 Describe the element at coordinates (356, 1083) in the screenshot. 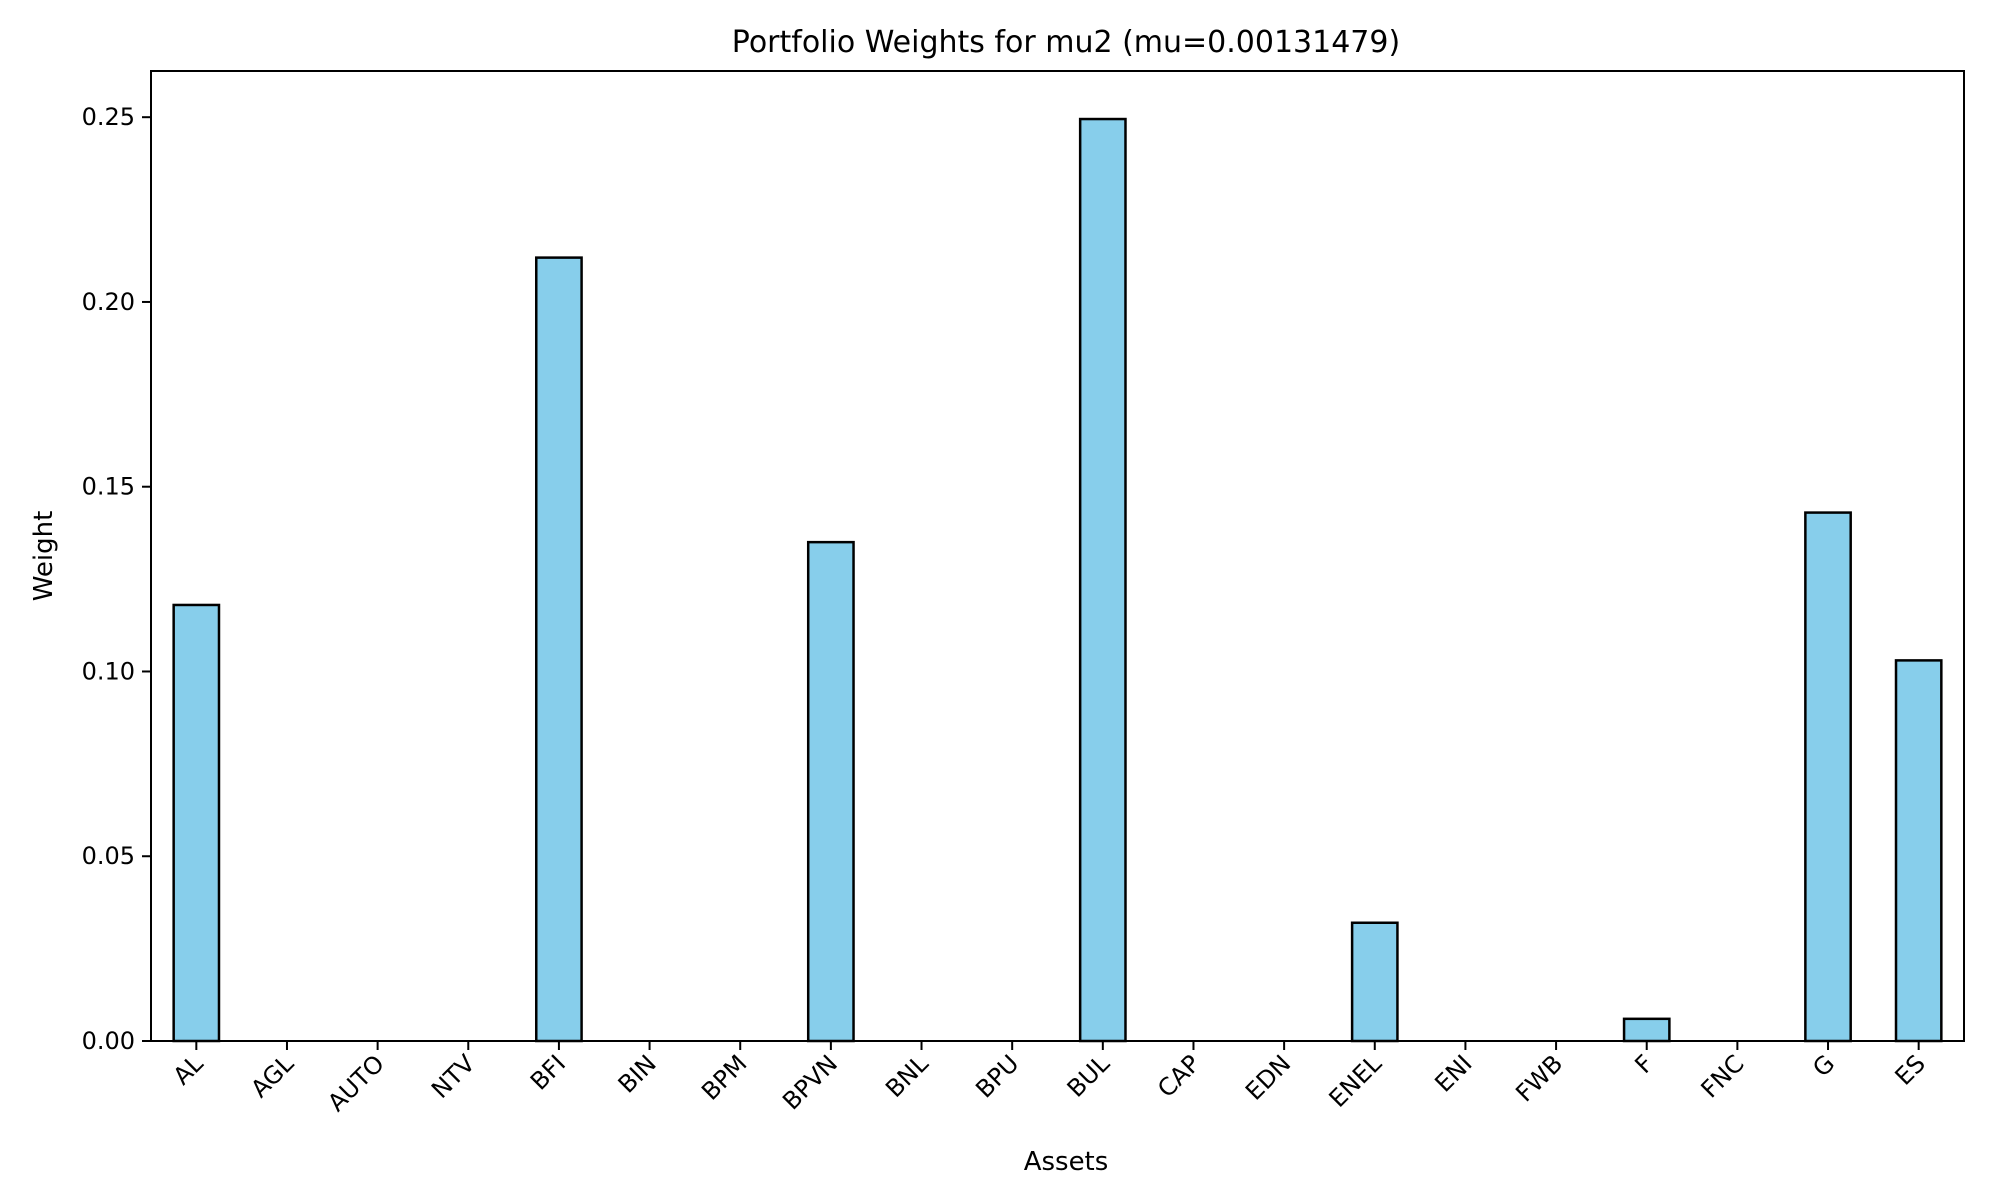

I see `x-tick-label: AUTO` at that location.